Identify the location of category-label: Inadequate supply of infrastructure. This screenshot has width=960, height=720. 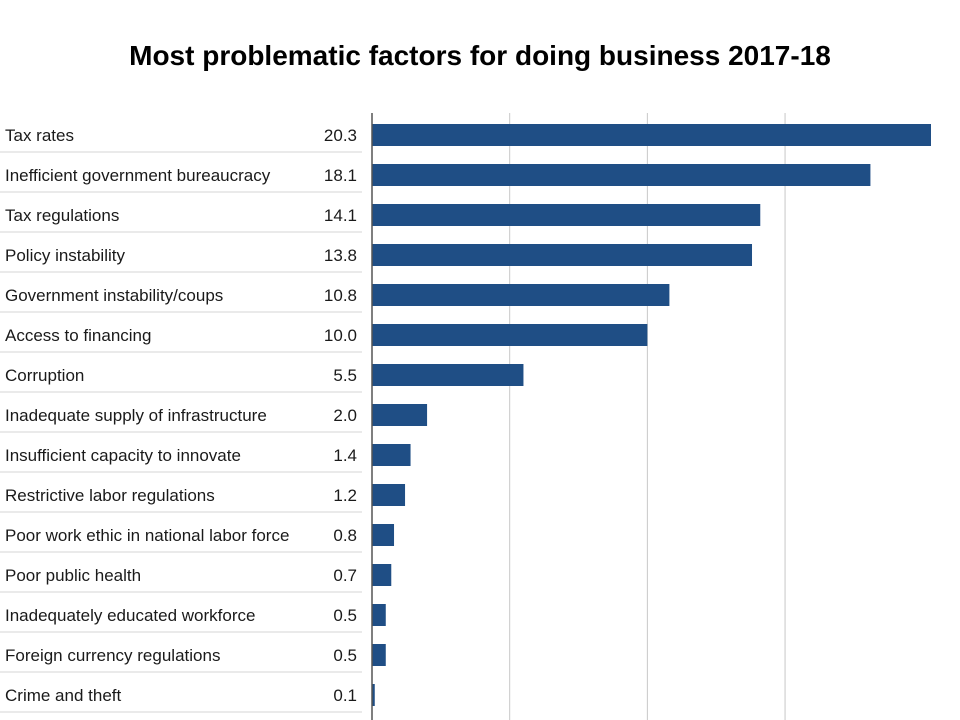
(136, 415).